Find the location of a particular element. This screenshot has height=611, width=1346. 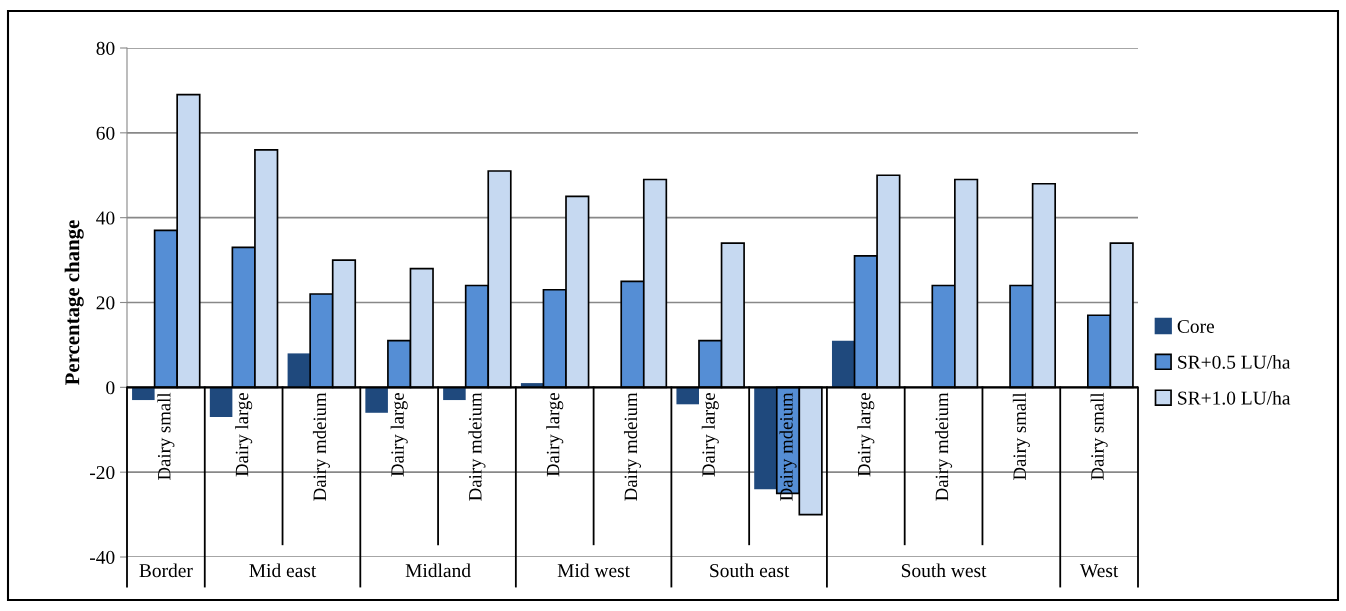

text: Midland is located at coordinates (438, 570).